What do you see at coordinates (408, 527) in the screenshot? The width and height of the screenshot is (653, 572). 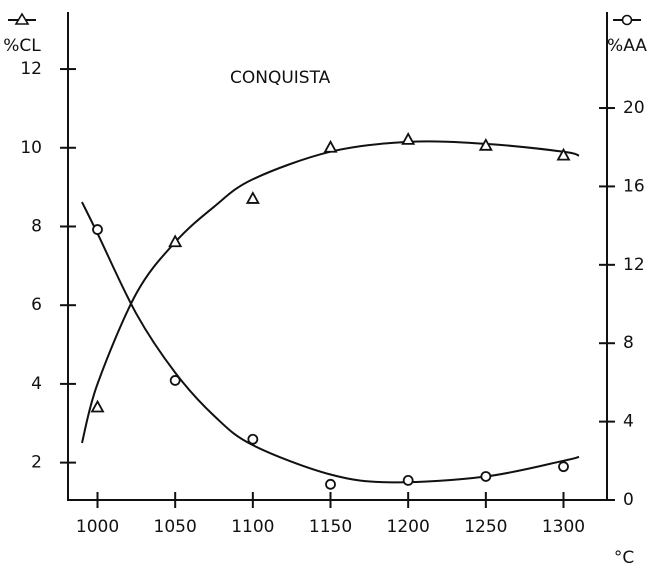 I see `x-tick-label: 1200` at bounding box center [408, 527].